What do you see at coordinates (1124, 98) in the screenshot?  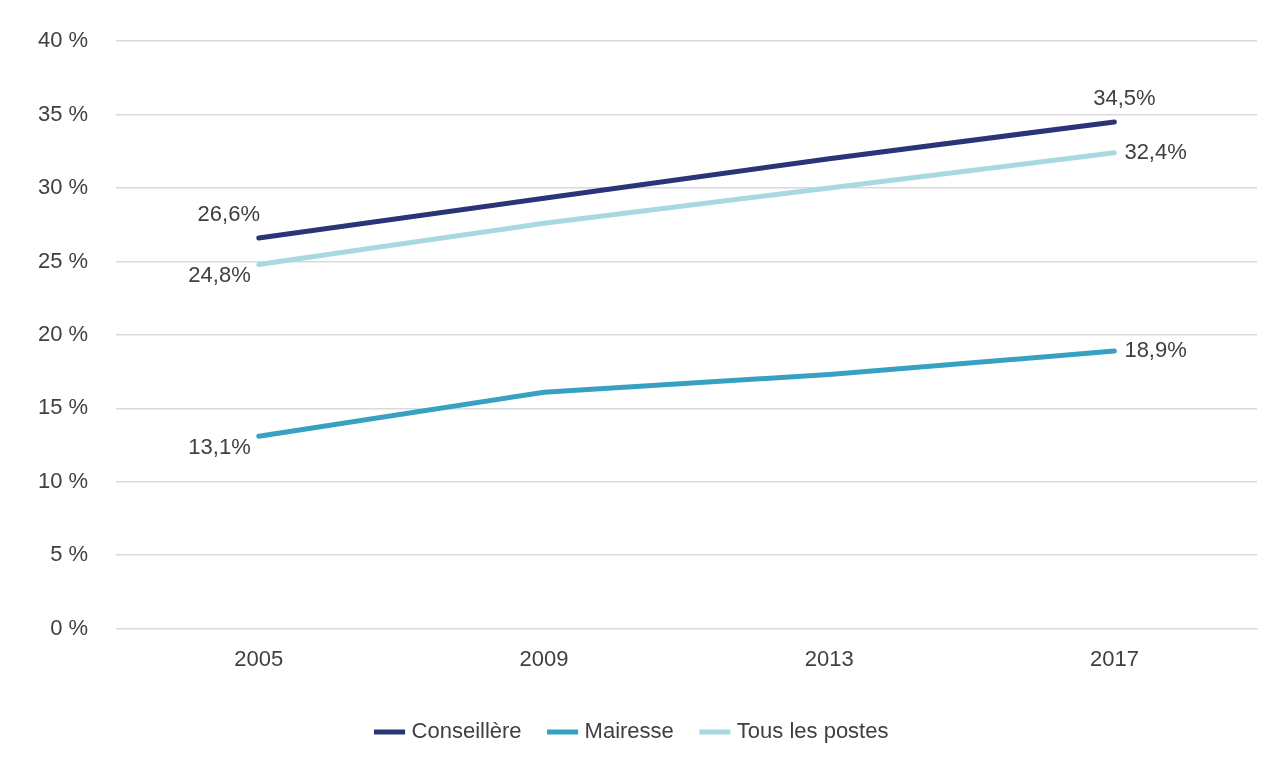 I see `data-label: 34,5%` at bounding box center [1124, 98].